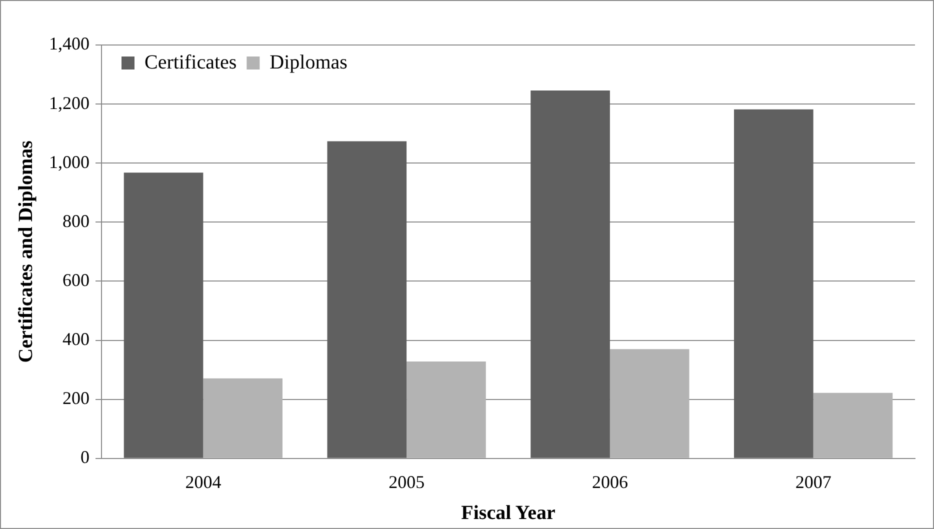 The height and width of the screenshot is (529, 934). Describe the element at coordinates (76, 280) in the screenshot. I see `y-tick-label: 600` at that location.